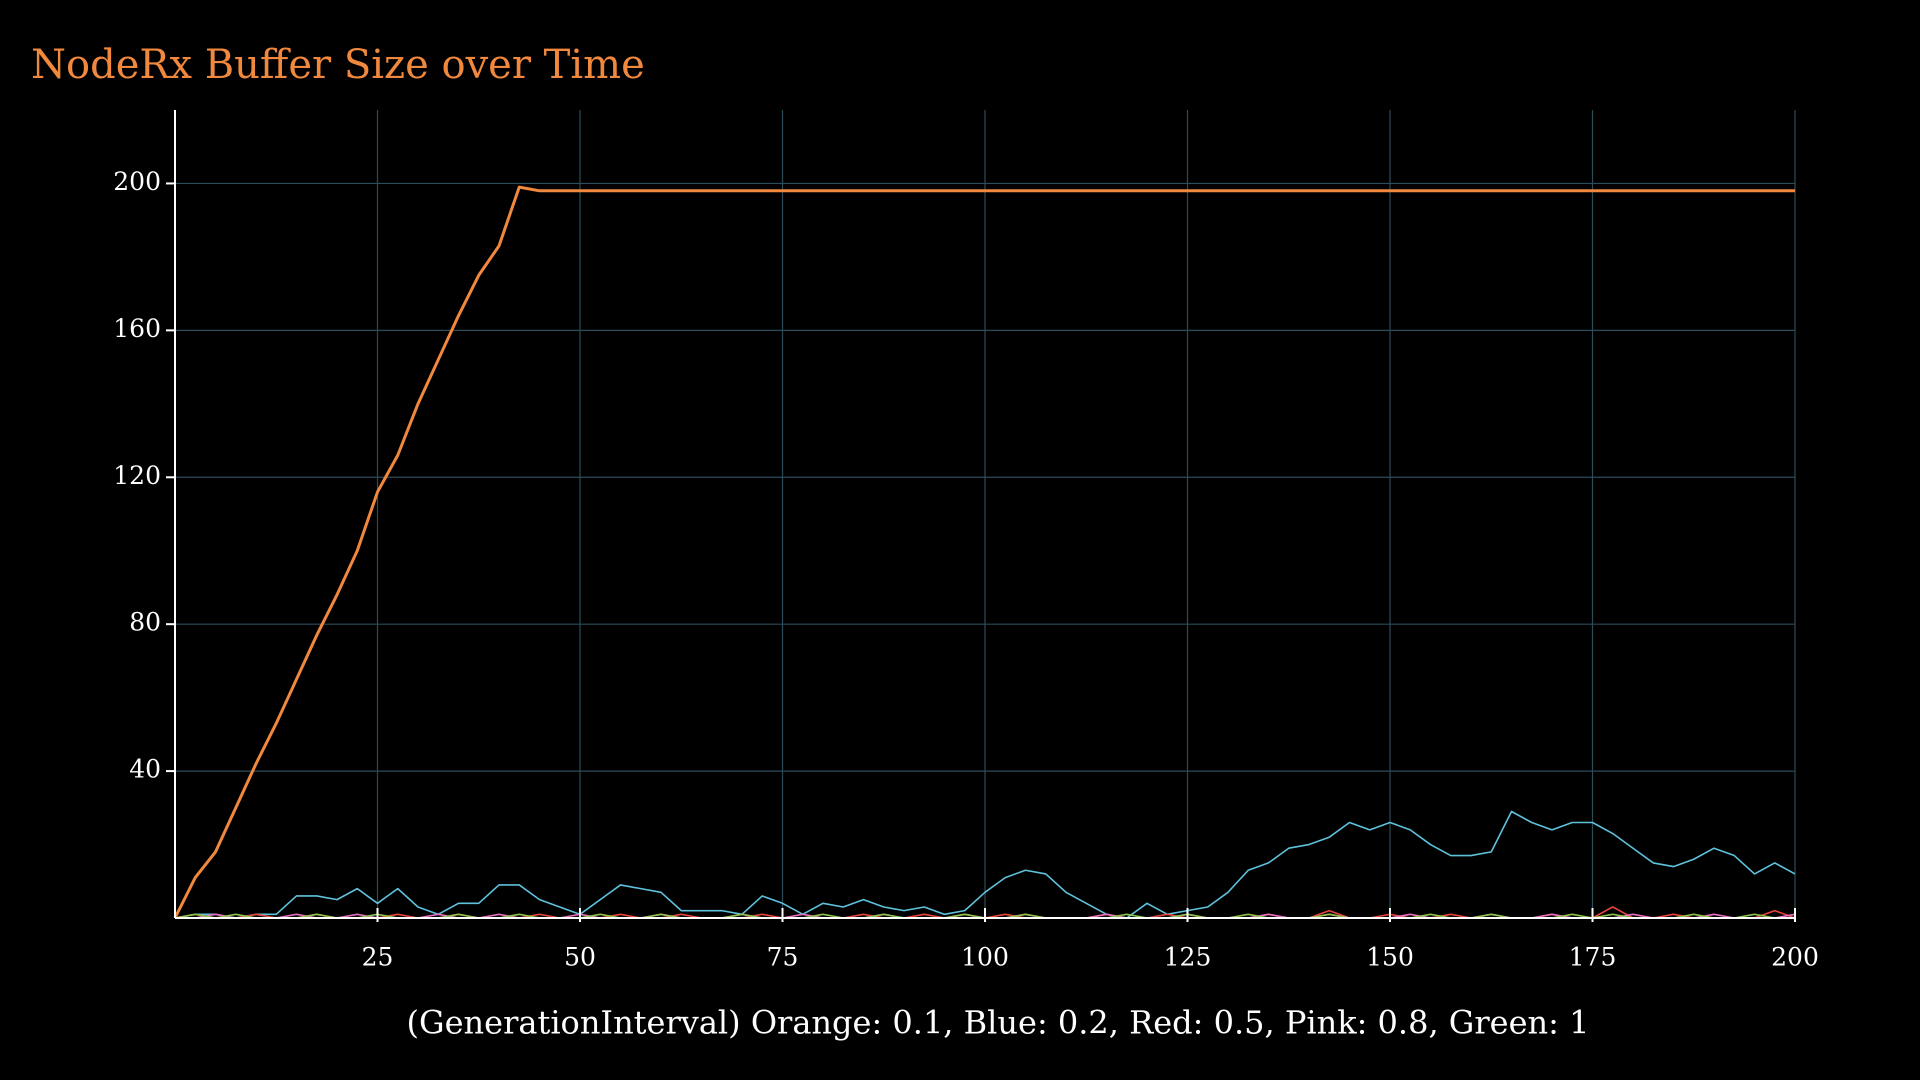 This screenshot has width=1920, height=1080. What do you see at coordinates (145, 622) in the screenshot?
I see `y-tick-label: 80` at bounding box center [145, 622].